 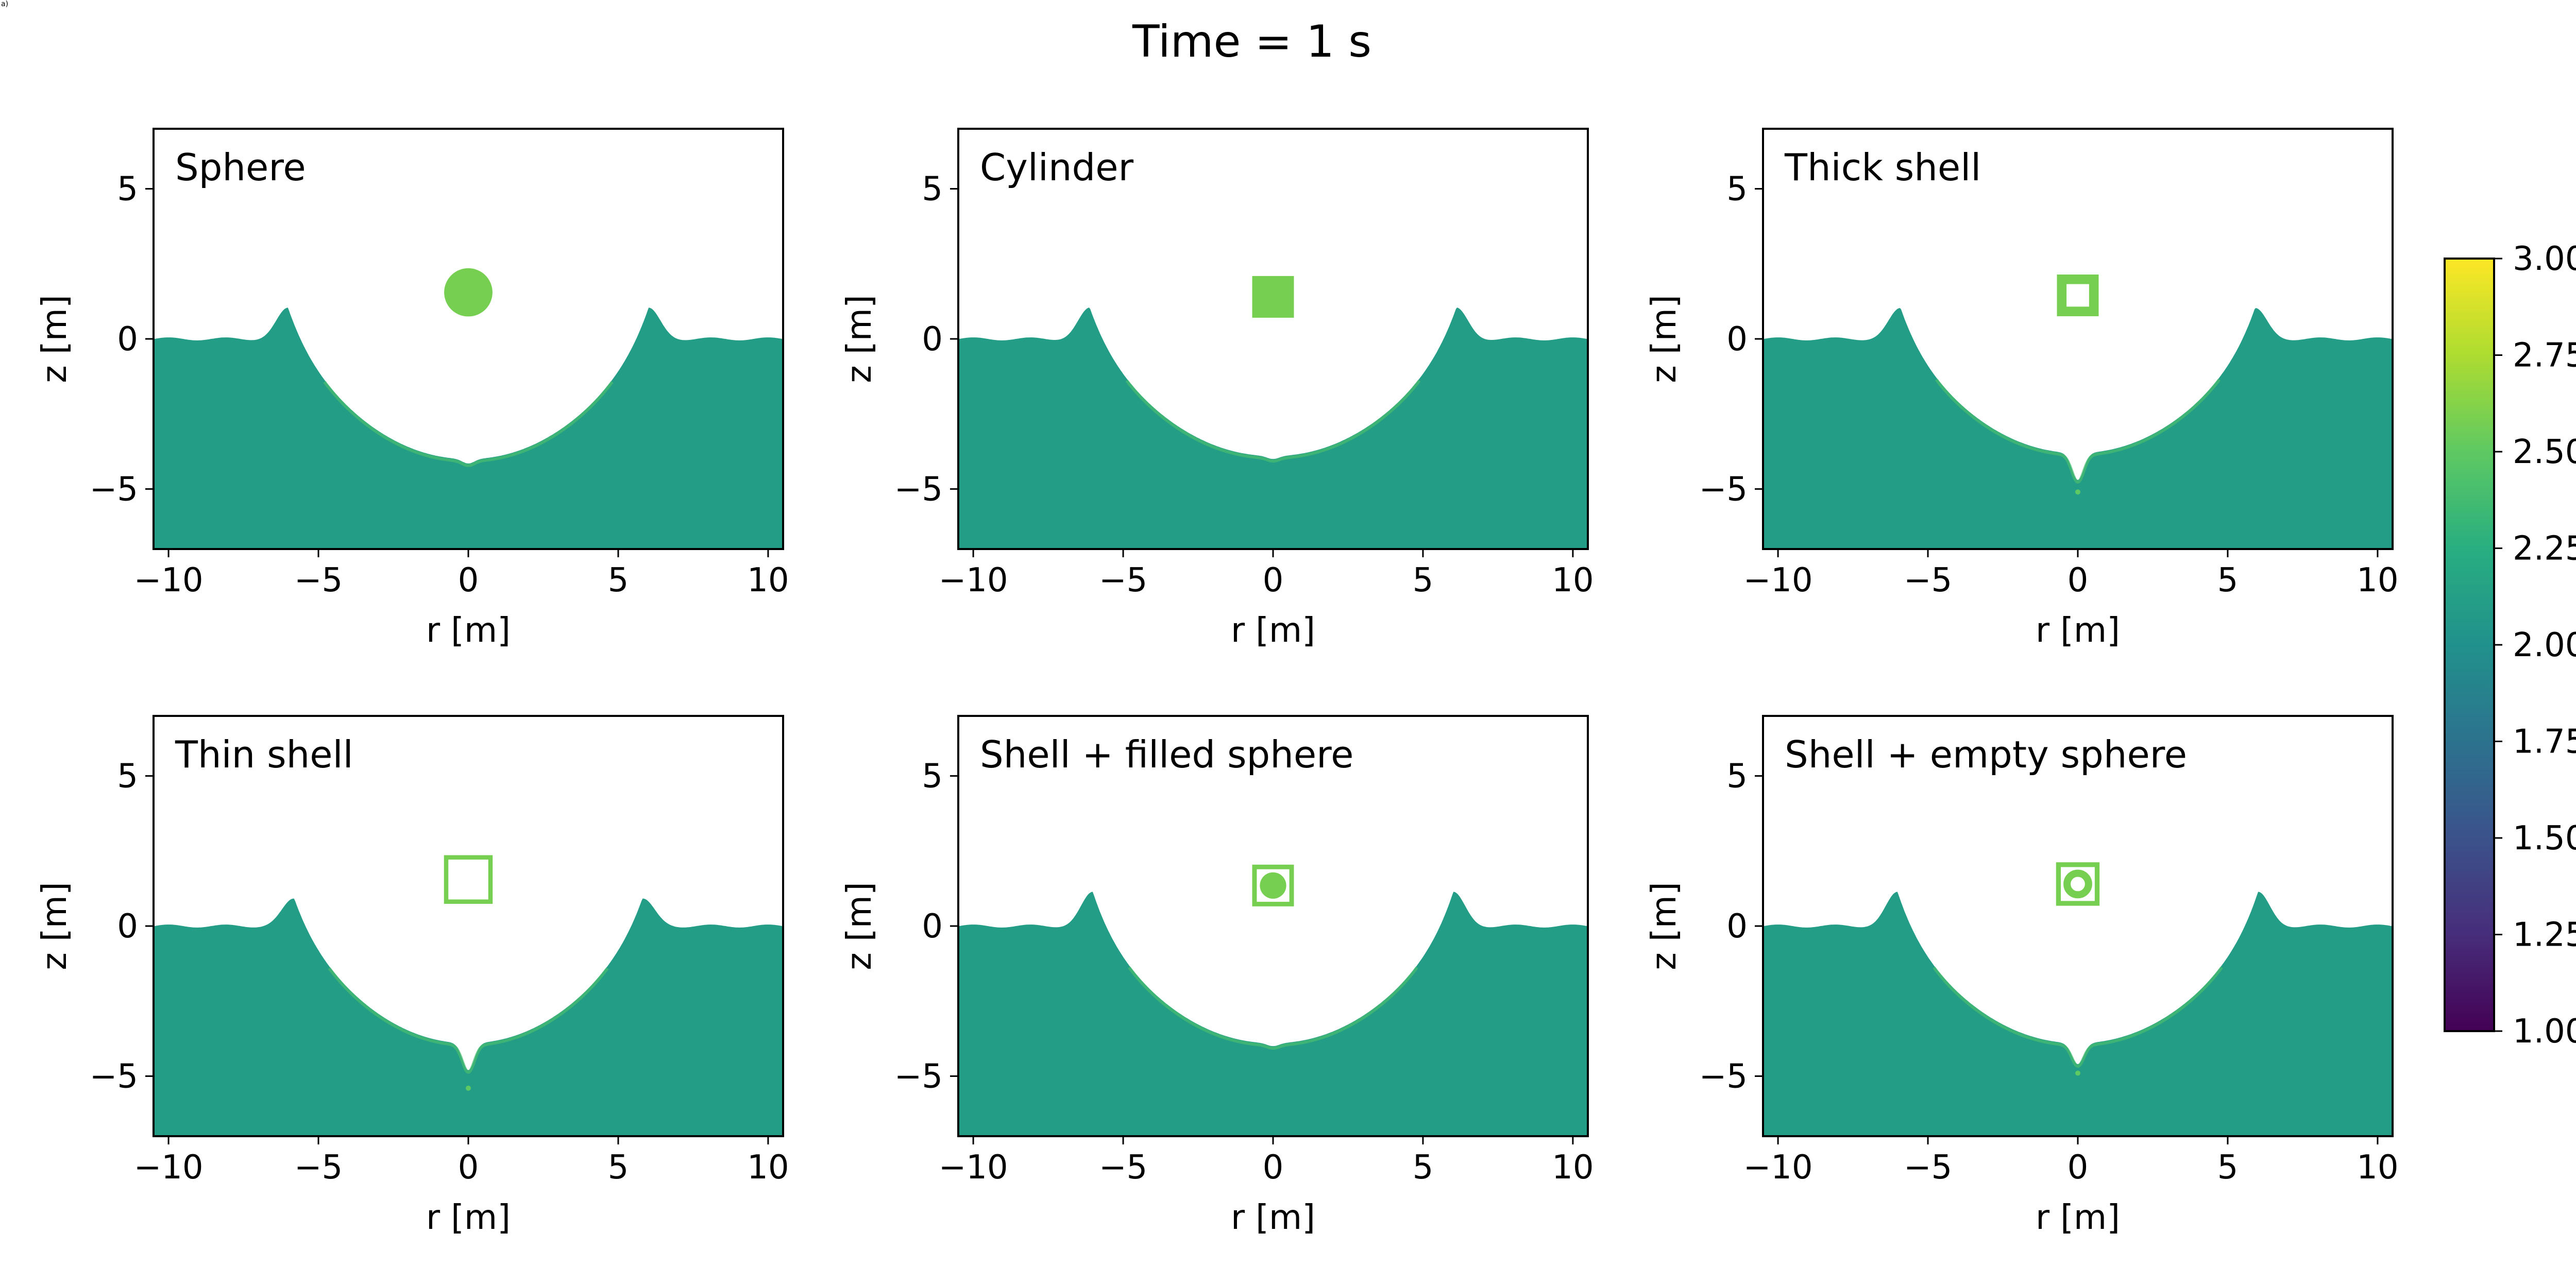 What do you see at coordinates (1057, 167) in the screenshot?
I see `panel-title: Cylinder` at bounding box center [1057, 167].